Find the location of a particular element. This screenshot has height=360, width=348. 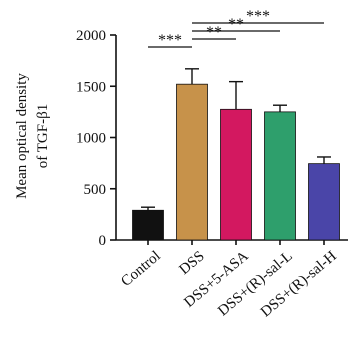

y-axis-label: Mean optical density of TGF-β1 is located at coordinates (32, 136).